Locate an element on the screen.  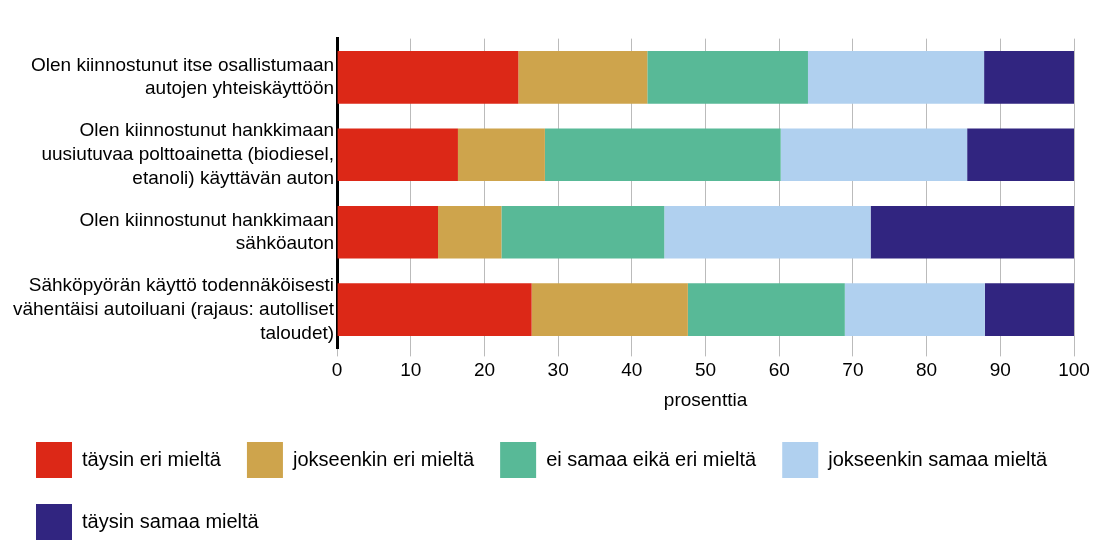
legend-label: jokseenkin eri mieltä is located at coordinates (383, 458).